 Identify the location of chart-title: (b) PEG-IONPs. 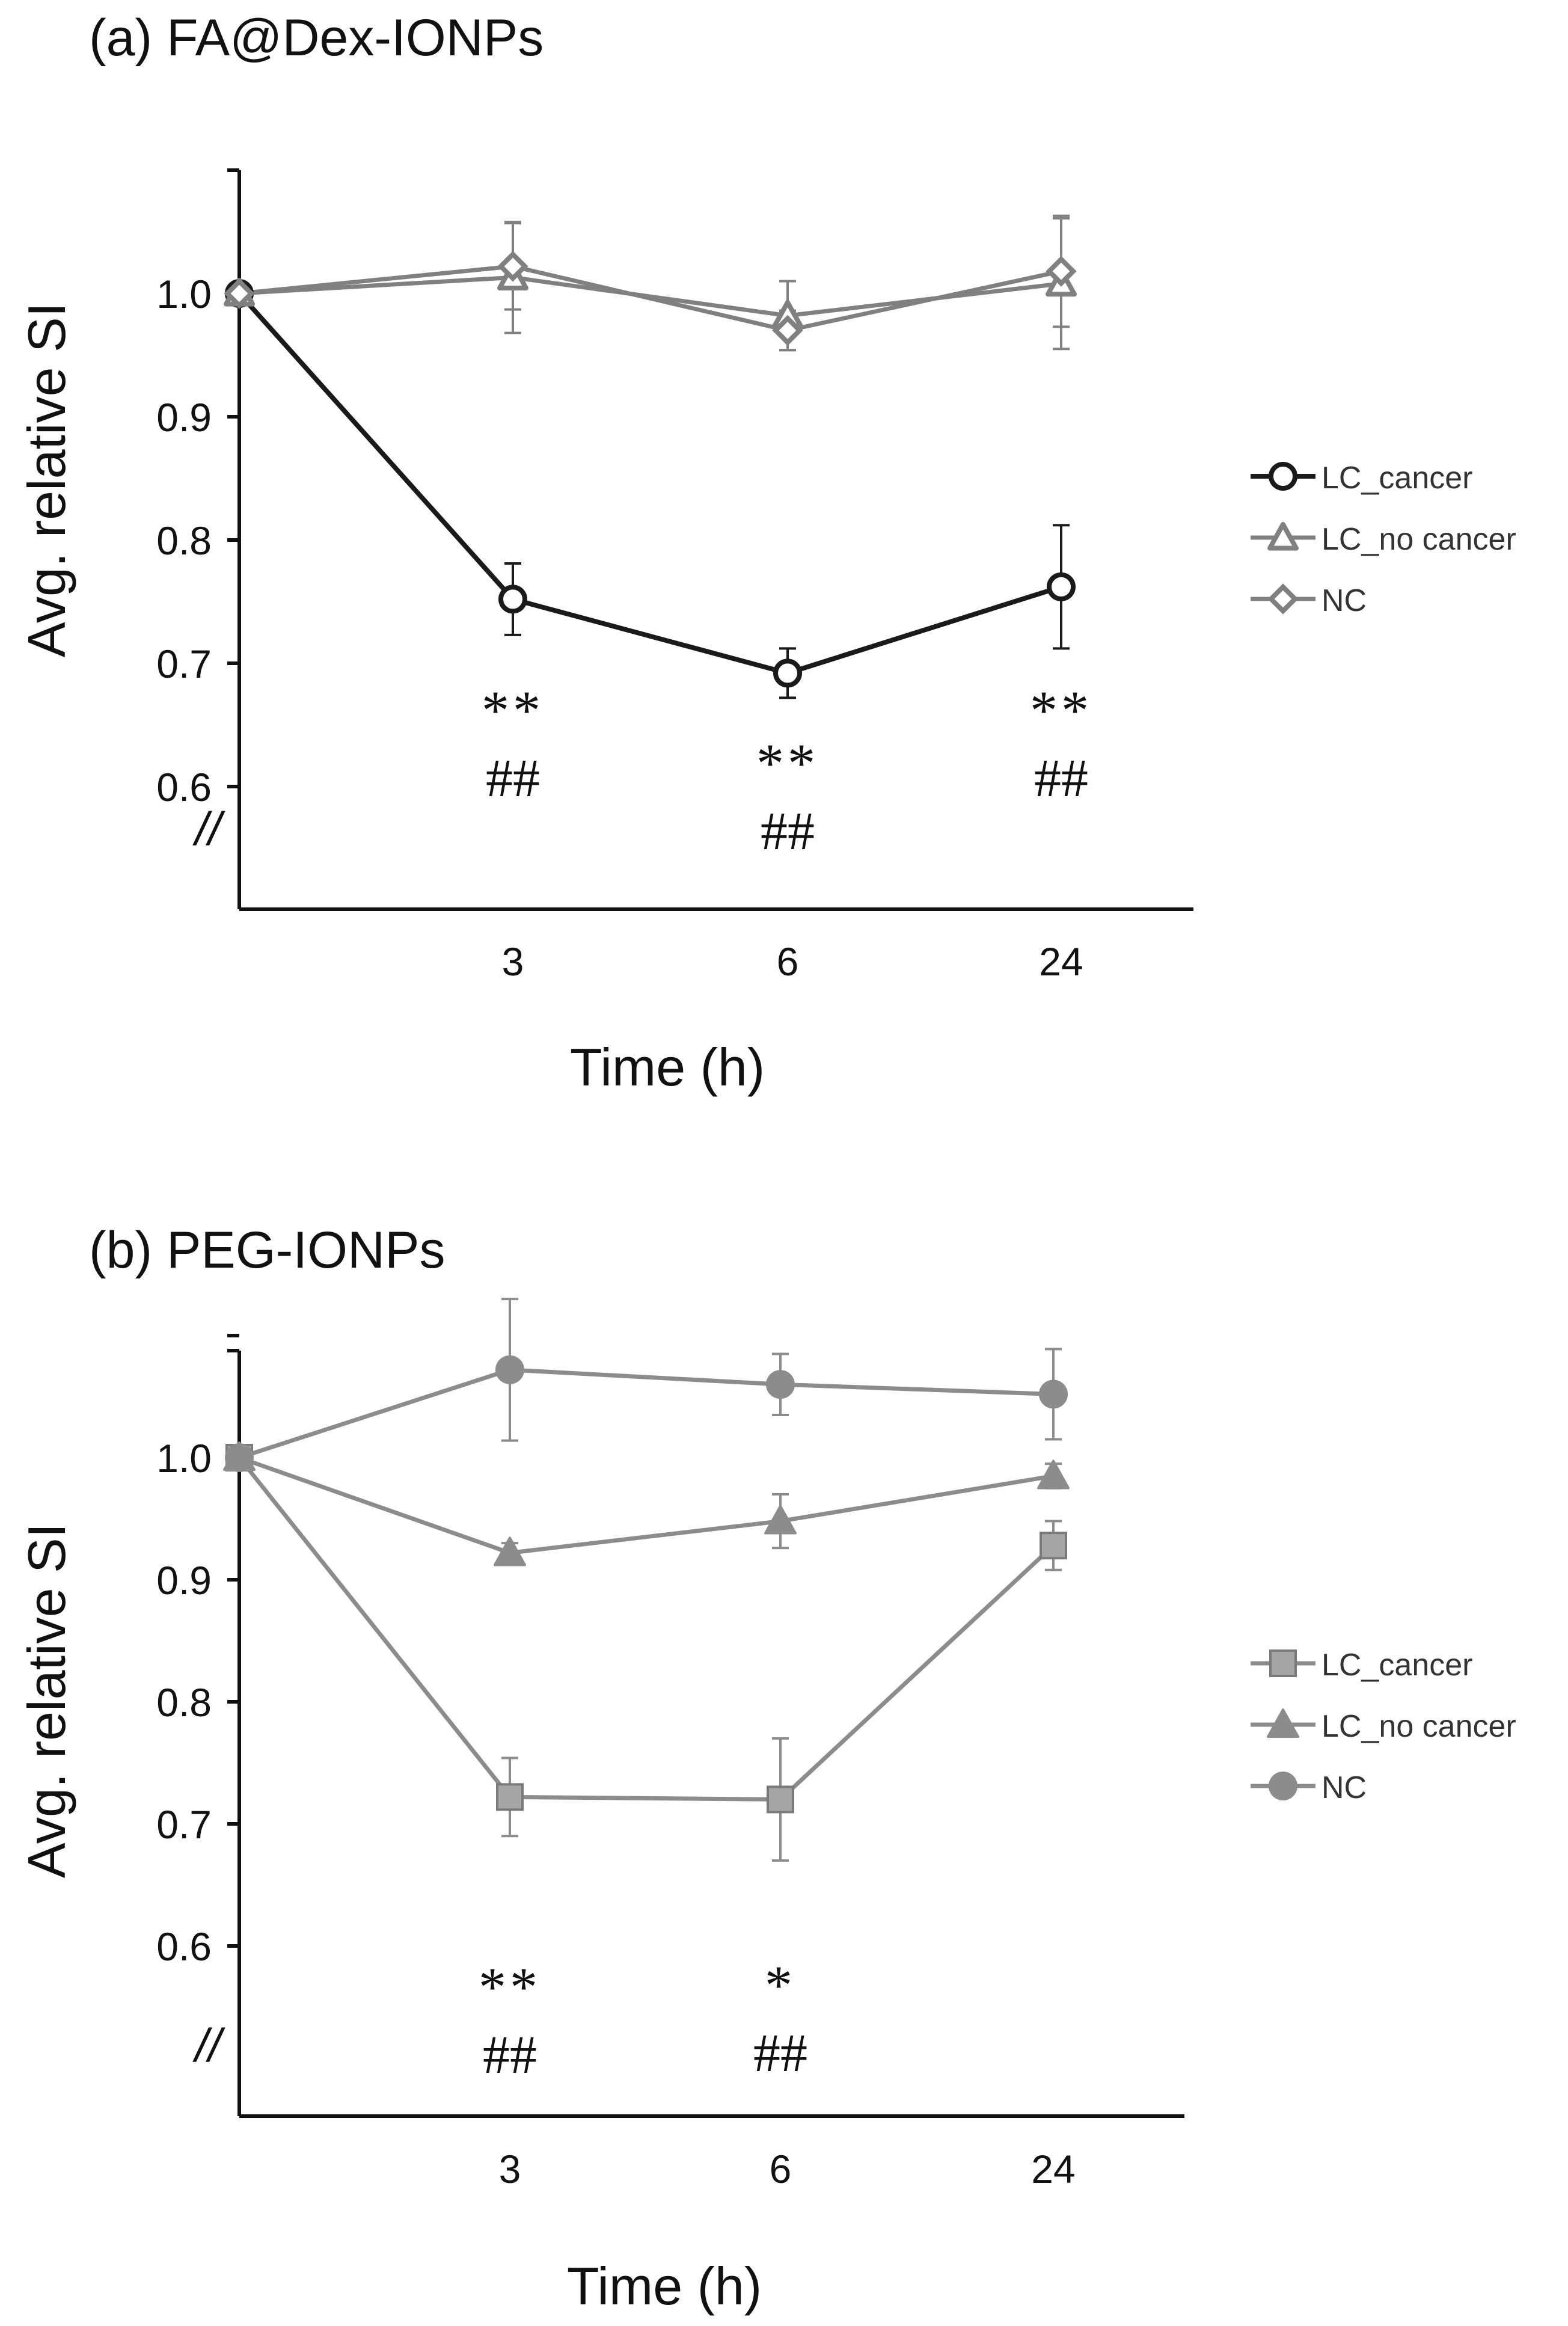
(267, 1250).